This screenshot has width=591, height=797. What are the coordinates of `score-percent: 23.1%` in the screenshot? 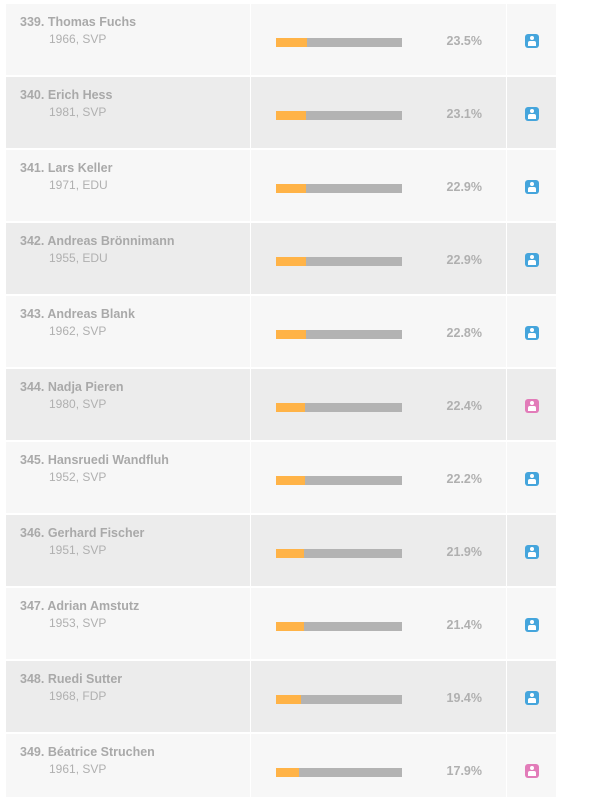 It's located at (464, 114).